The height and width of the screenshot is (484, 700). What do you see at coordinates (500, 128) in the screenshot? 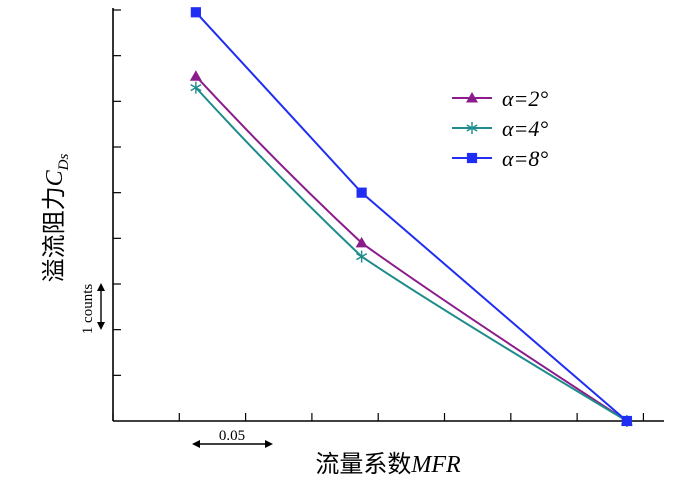
I see `legend: α=2° α=4° α=8°` at bounding box center [500, 128].